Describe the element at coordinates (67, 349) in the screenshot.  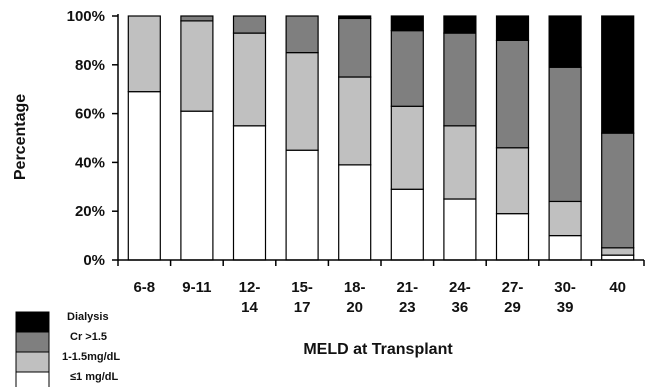
I see `legend: Dialysis Cr >1.5 1-1.5mg/dL ≤1 mg/dL` at that location.